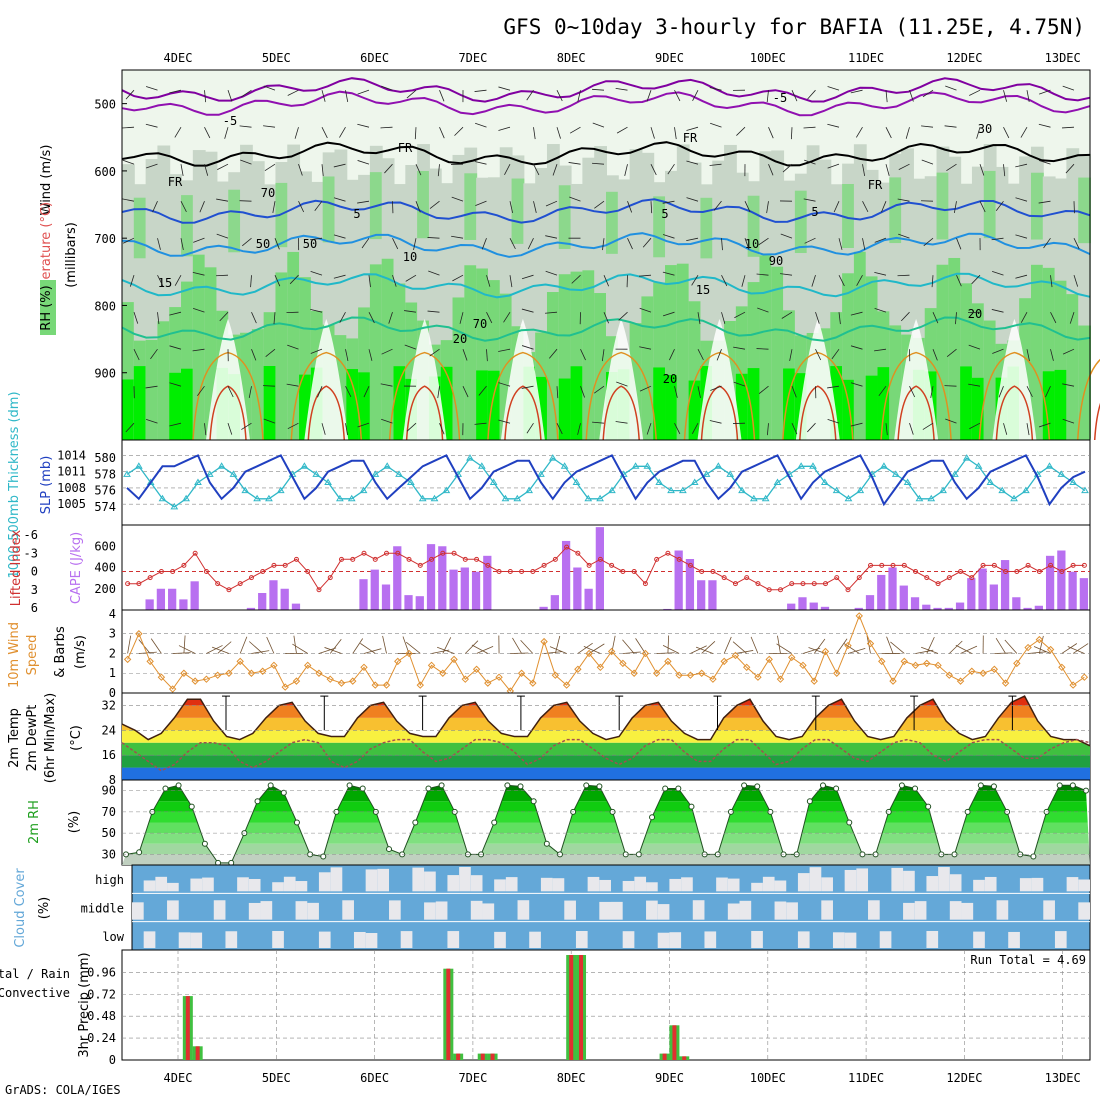 The image size is (1100, 1100). Describe the element at coordinates (472, 58) in the screenshot. I see `x-label-top: 7DEC` at that location.